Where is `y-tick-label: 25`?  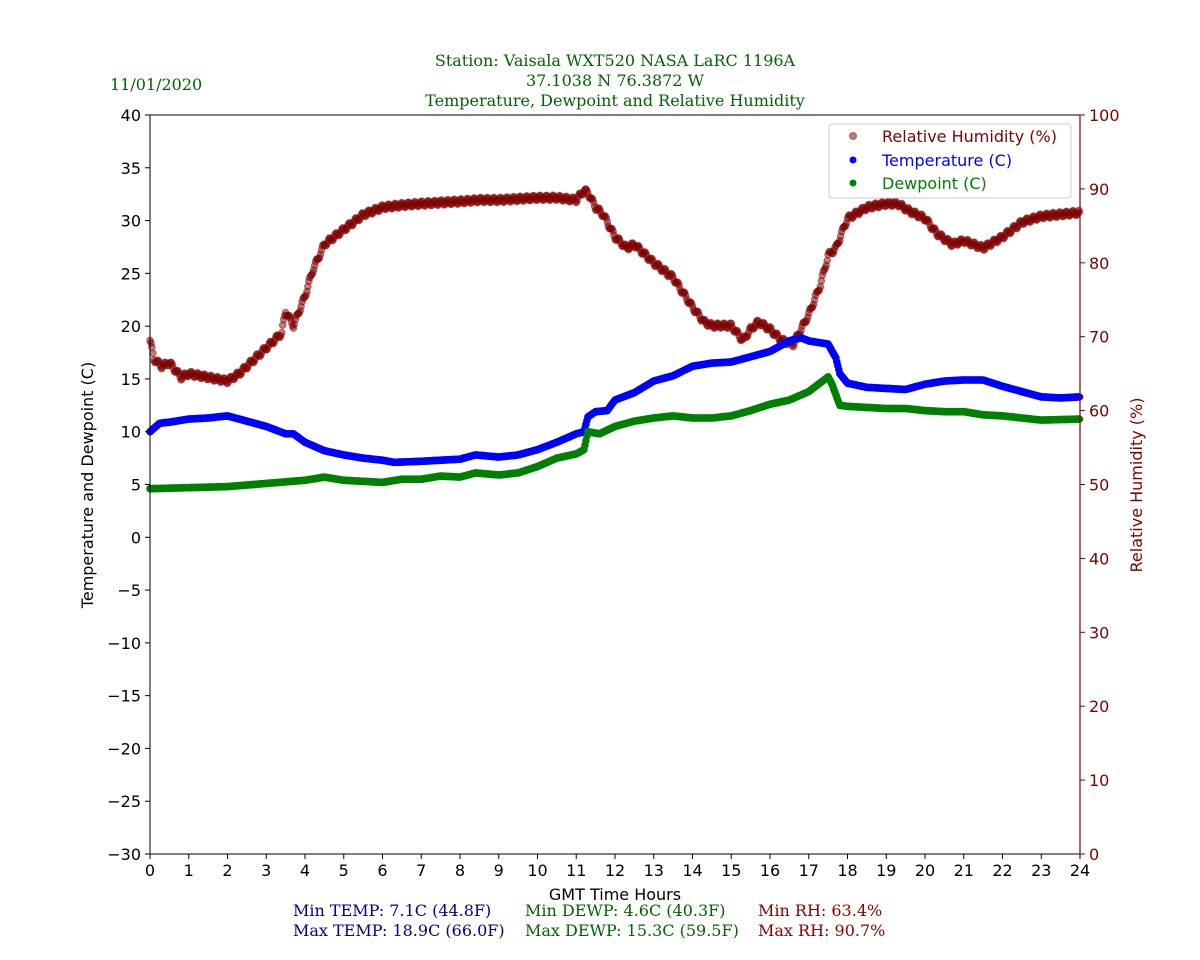
y-tick-label: 25 is located at coordinates (131, 273).